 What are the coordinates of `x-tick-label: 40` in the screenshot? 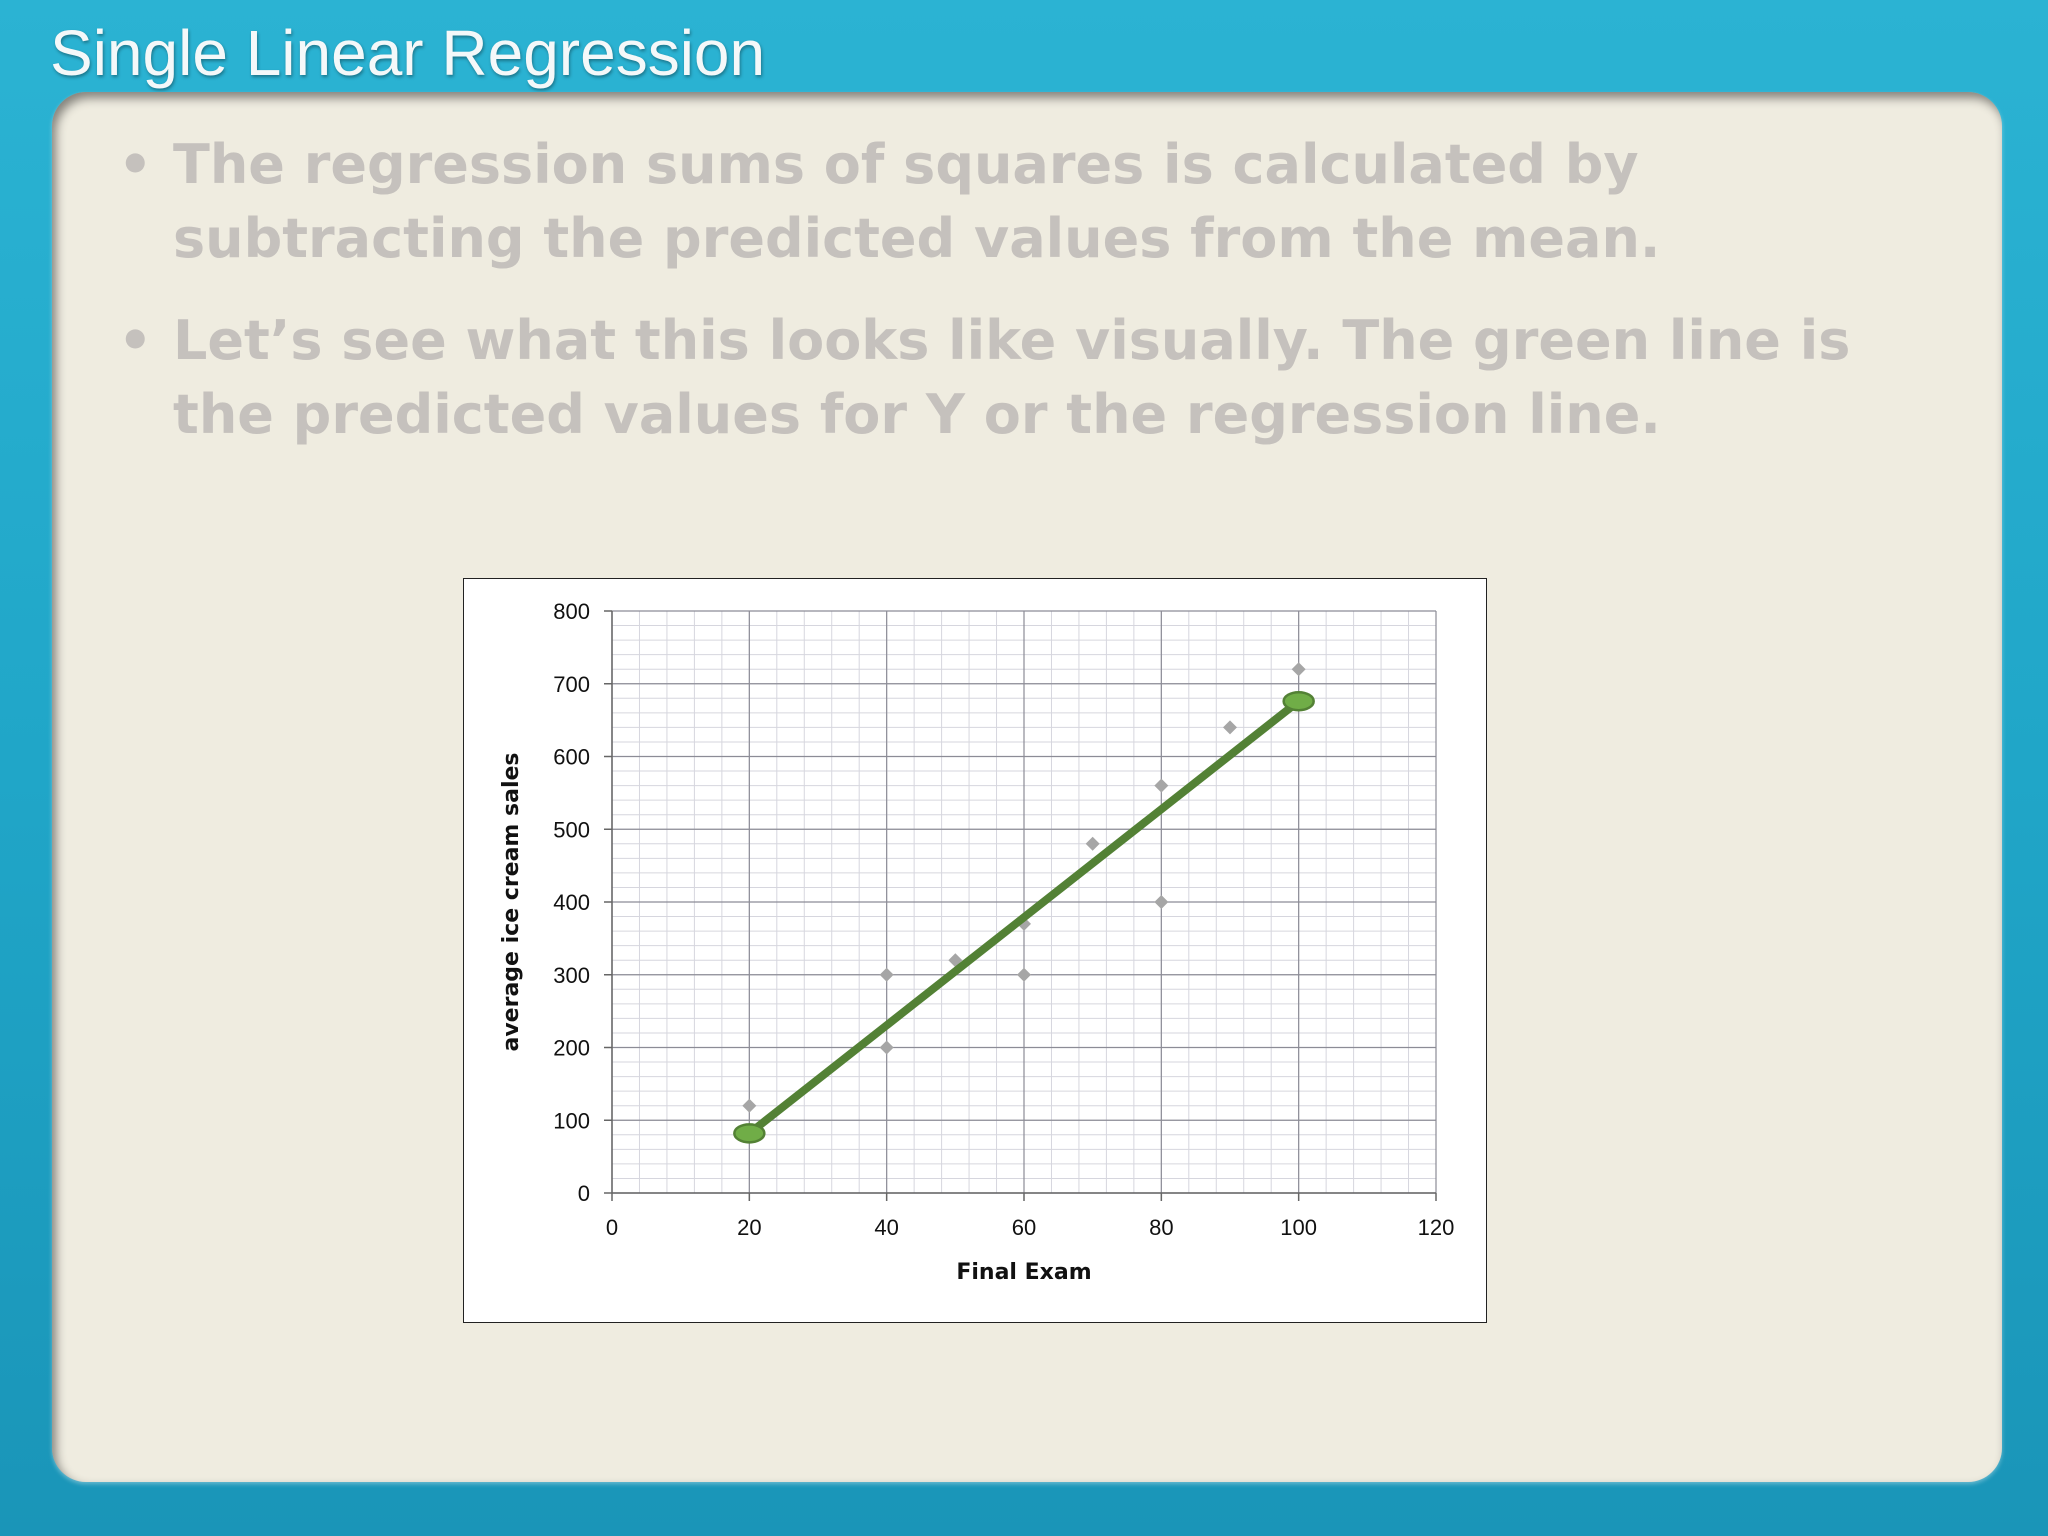 It's located at (886, 1227).